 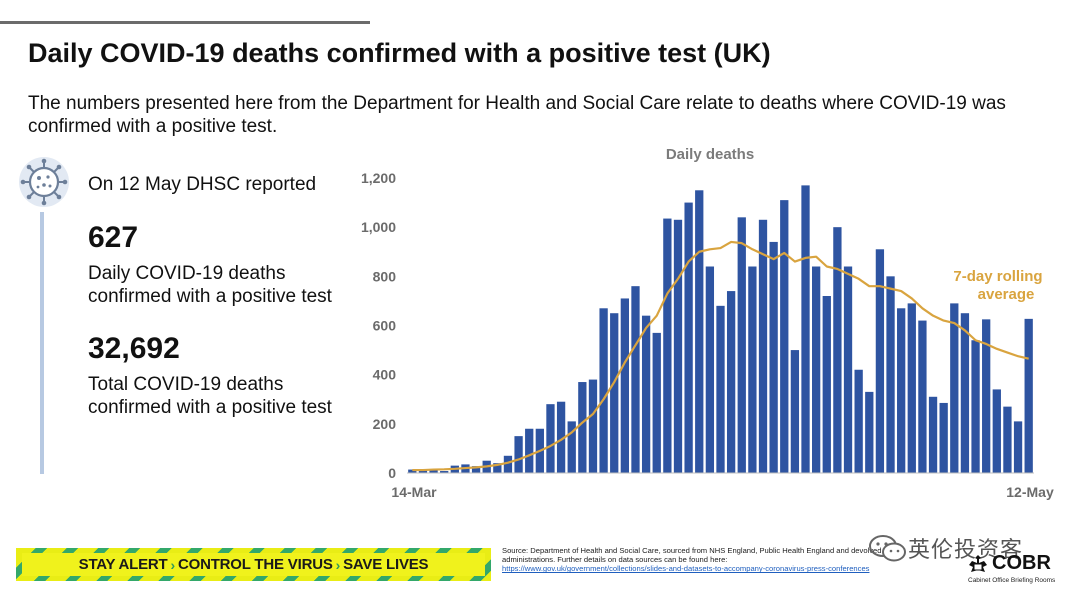 I want to click on cobr-subtitle: Cabinet Office Briefing Rooms, so click(x=1012, y=580).